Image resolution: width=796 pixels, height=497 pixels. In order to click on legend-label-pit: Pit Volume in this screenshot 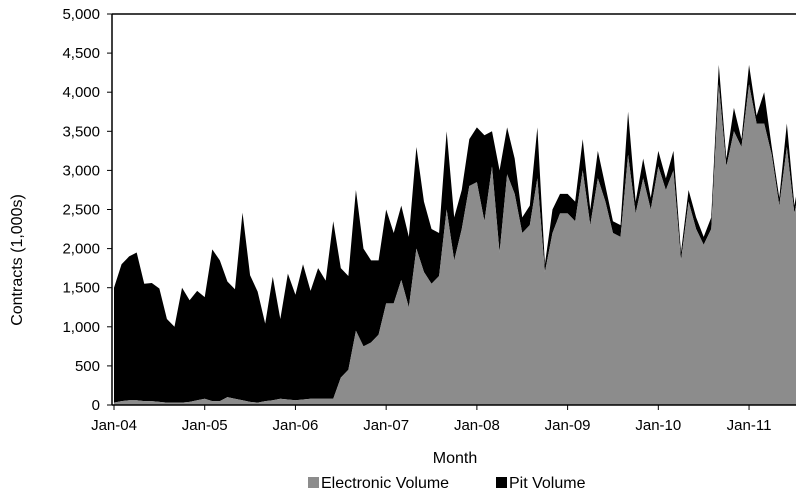, I will do `click(547, 483)`.